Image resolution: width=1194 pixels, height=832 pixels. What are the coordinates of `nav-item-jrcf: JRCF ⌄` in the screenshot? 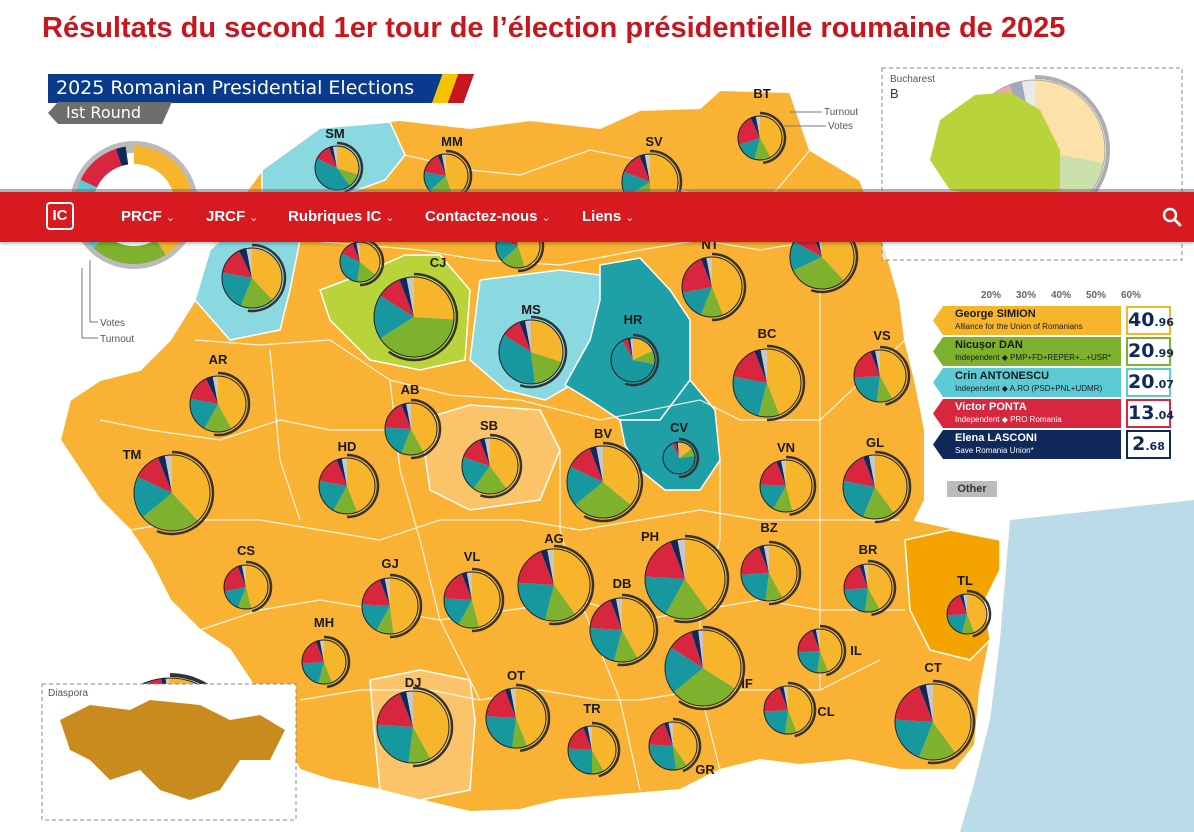 It's located at (232, 217).